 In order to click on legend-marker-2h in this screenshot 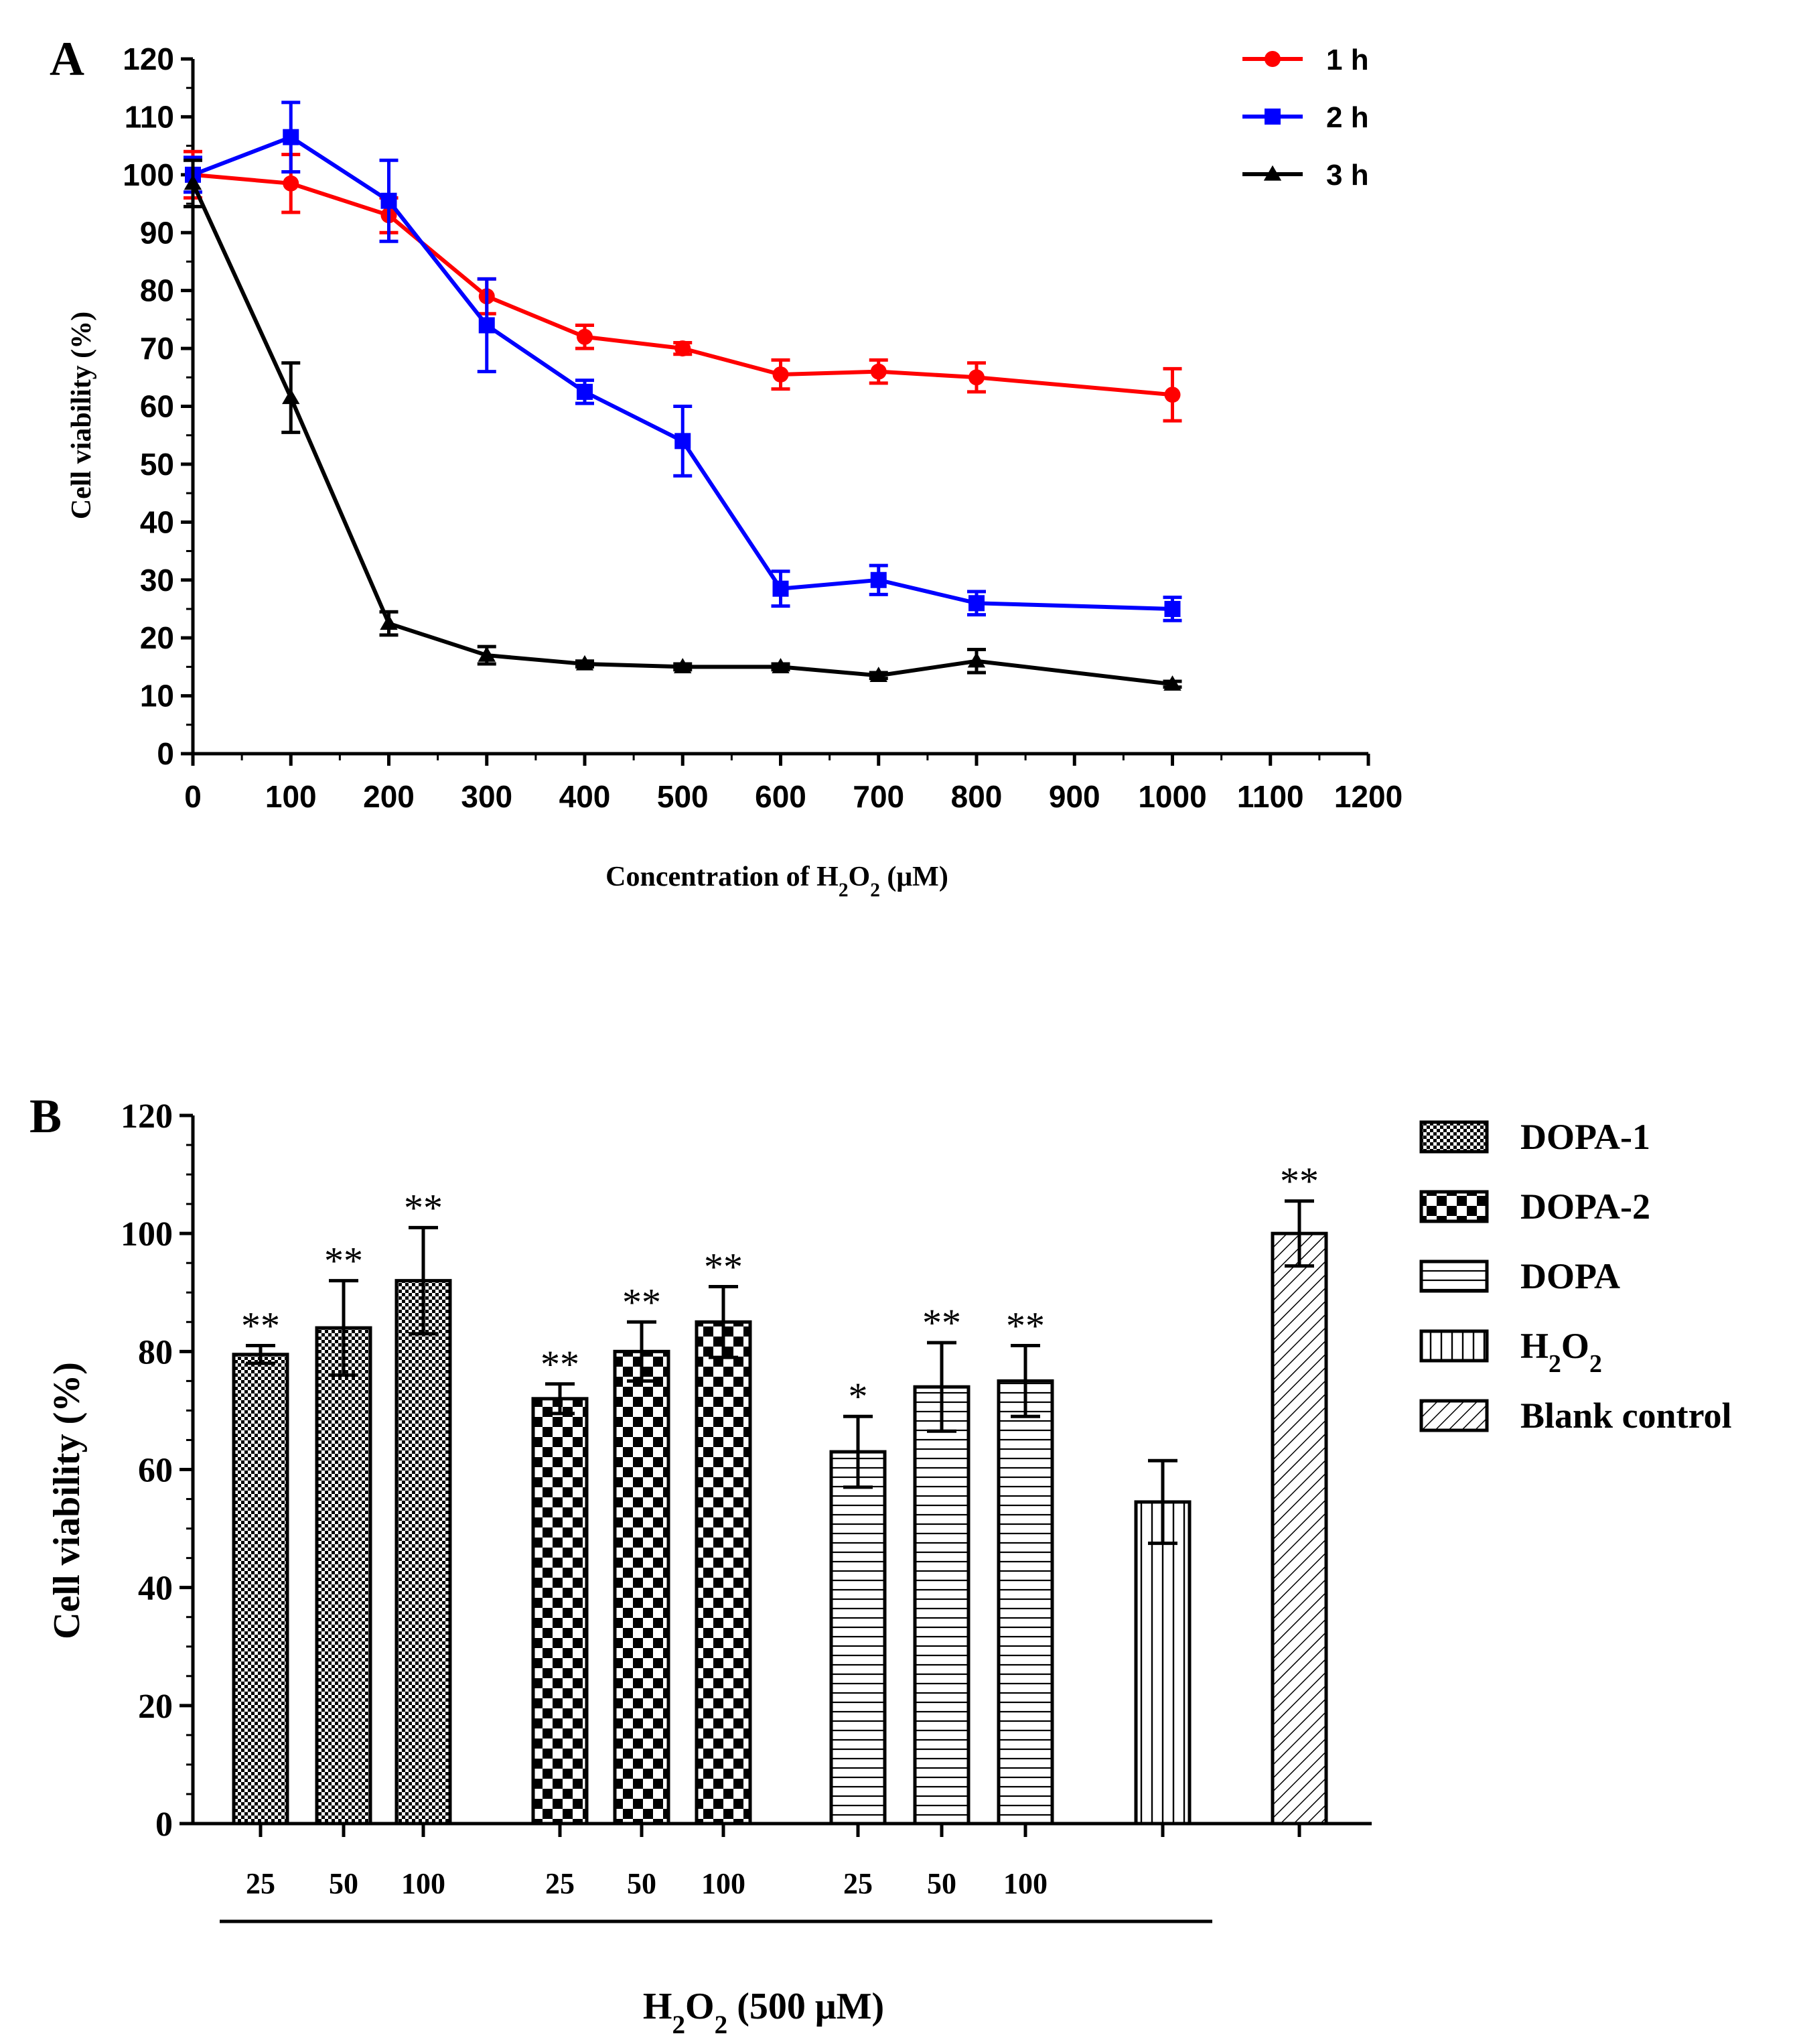, I will do `click(1273, 117)`.